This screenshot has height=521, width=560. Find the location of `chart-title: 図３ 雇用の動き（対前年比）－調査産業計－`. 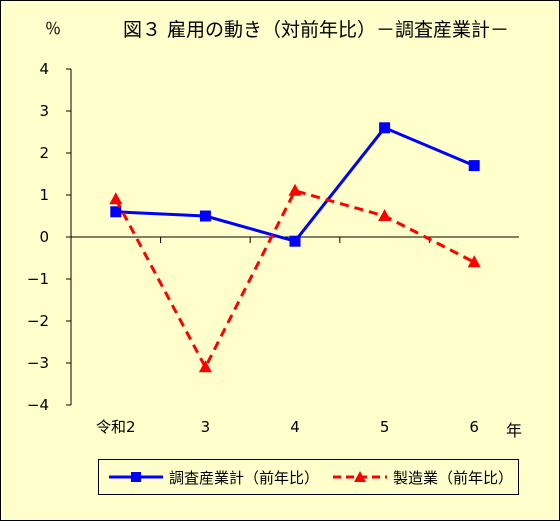

chart-title: 図３ 雇用の動き（対前年比）－調査産業計－ is located at coordinates (316, 30).